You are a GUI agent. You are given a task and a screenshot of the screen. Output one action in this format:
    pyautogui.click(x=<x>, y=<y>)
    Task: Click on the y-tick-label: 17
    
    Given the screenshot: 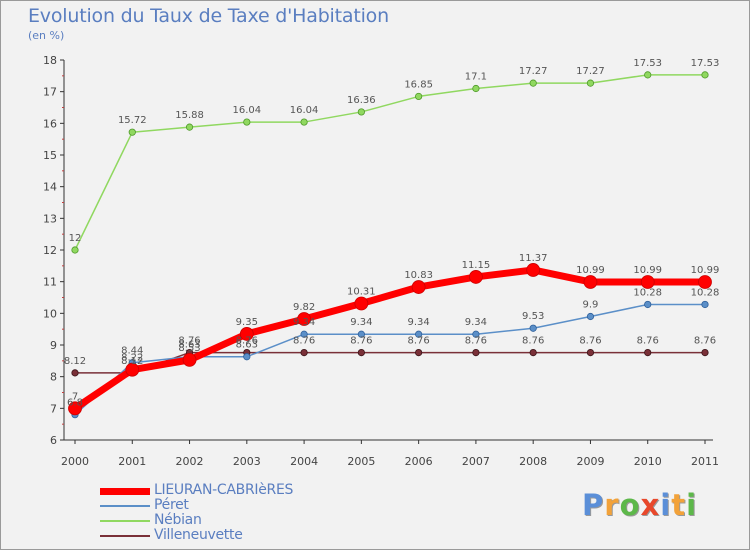 What is the action you would take?
    pyautogui.click(x=50, y=92)
    